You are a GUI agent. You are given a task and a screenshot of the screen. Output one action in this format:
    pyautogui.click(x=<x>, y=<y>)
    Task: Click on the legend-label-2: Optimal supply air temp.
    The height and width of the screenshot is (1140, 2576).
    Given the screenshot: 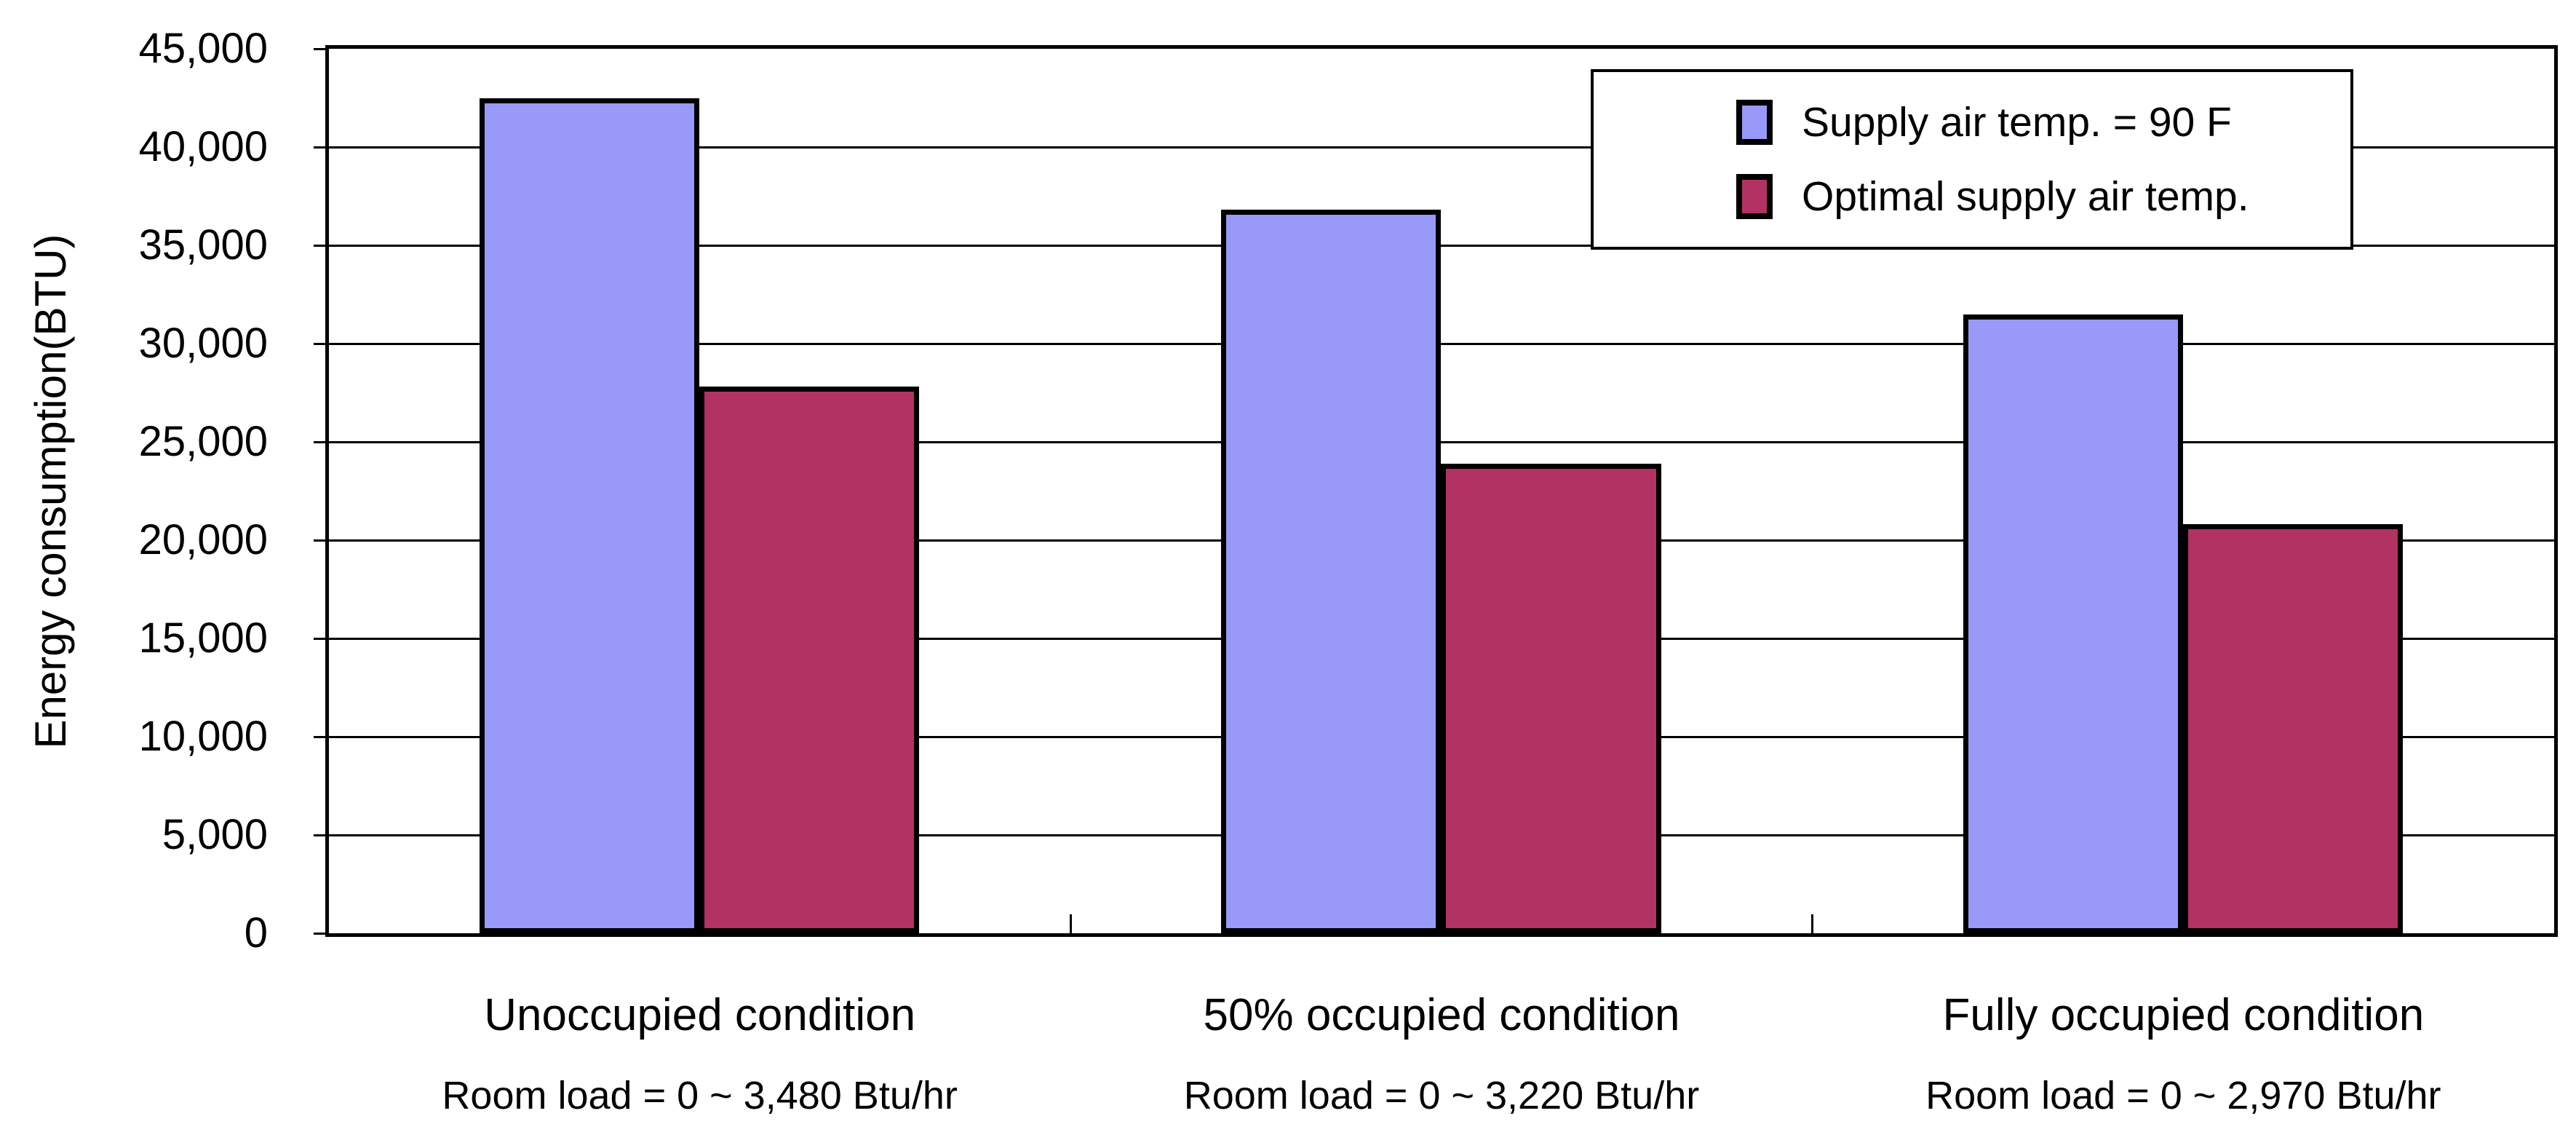 What is the action you would take?
    pyautogui.click(x=2025, y=197)
    